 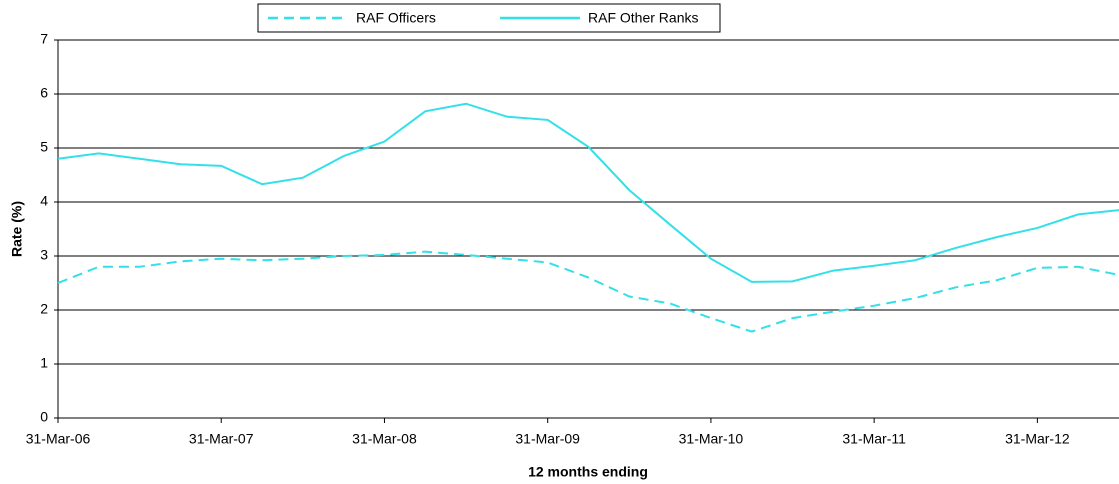 I want to click on x-tick-label: 31-Mar-10, so click(x=711, y=439).